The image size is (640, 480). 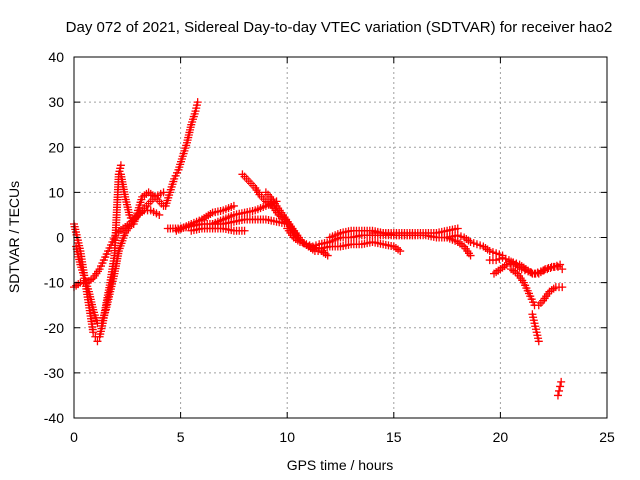 What do you see at coordinates (394, 437) in the screenshot?
I see `x-tick-label: 15` at bounding box center [394, 437].